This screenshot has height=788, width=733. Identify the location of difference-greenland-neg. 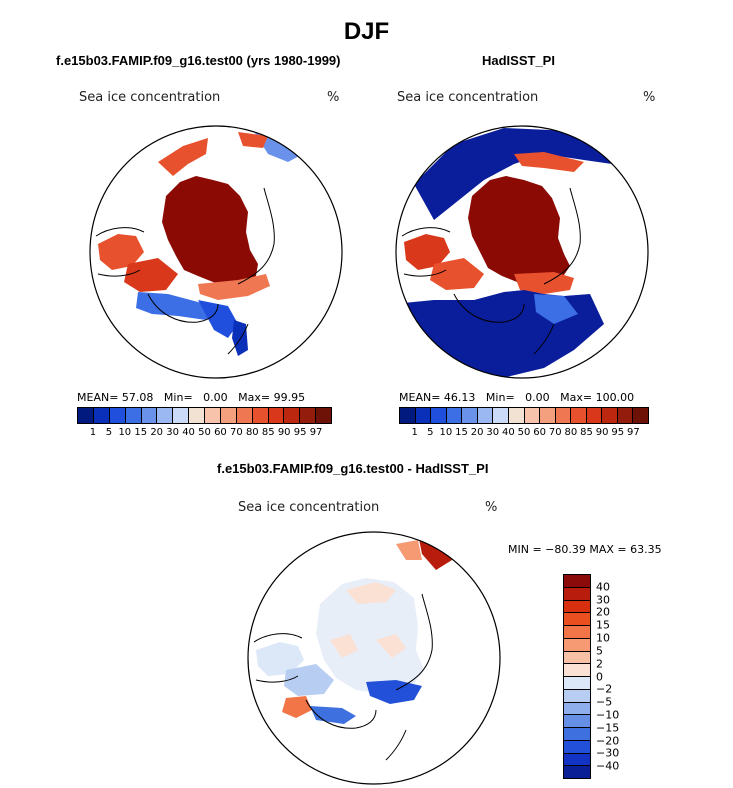
(333, 715).